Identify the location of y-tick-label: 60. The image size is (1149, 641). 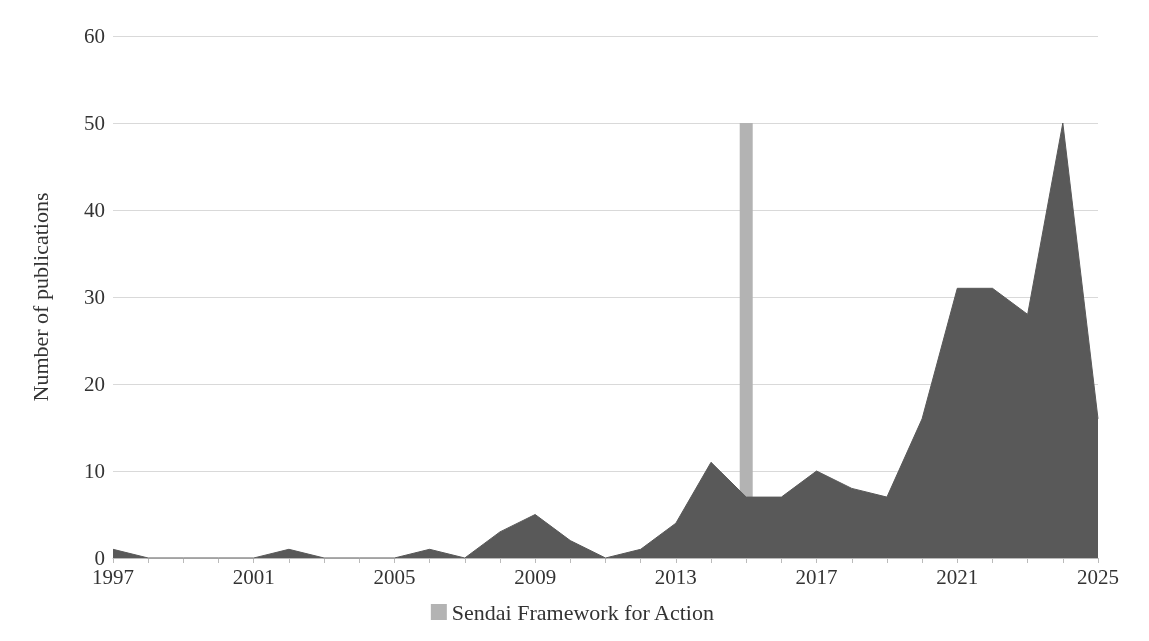
(94, 36).